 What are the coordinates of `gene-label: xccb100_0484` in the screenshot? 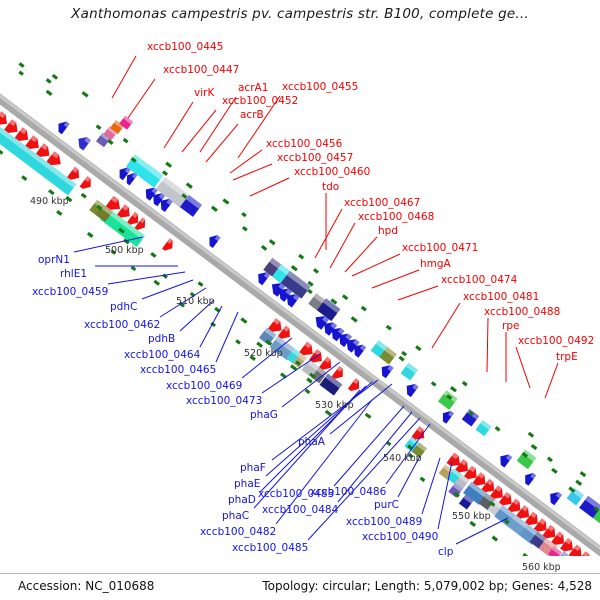 It's located at (300, 510).